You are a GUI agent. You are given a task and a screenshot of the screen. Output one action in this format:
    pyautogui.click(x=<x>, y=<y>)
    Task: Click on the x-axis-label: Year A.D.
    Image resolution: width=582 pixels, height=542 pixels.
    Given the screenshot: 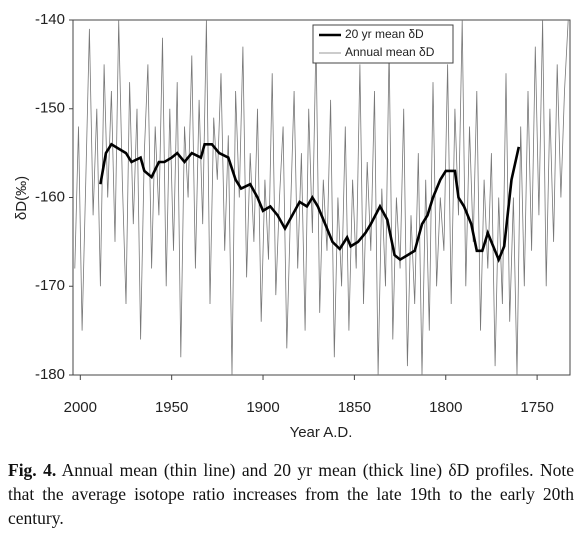 What is the action you would take?
    pyautogui.click(x=321, y=432)
    